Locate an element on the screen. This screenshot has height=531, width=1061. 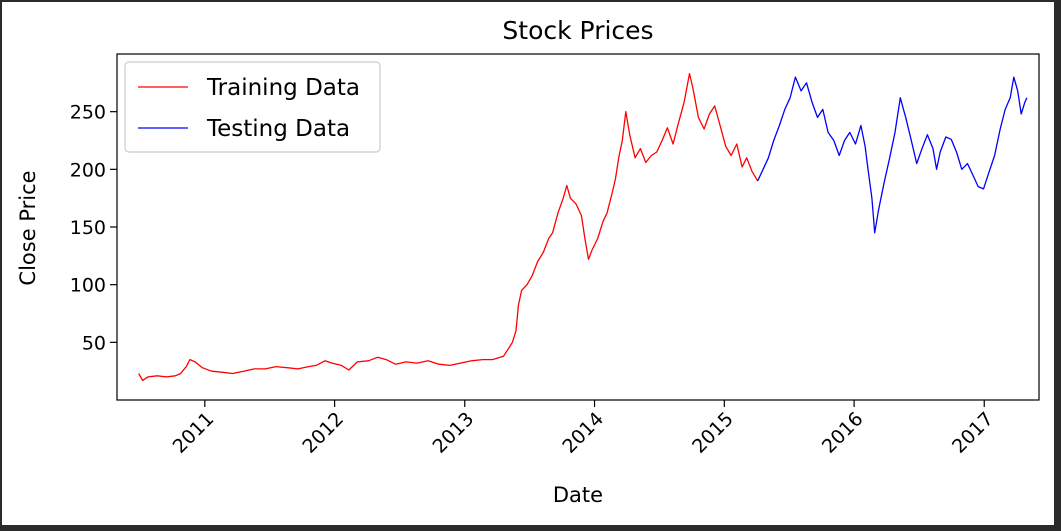
legend-box is located at coordinates (252, 107).